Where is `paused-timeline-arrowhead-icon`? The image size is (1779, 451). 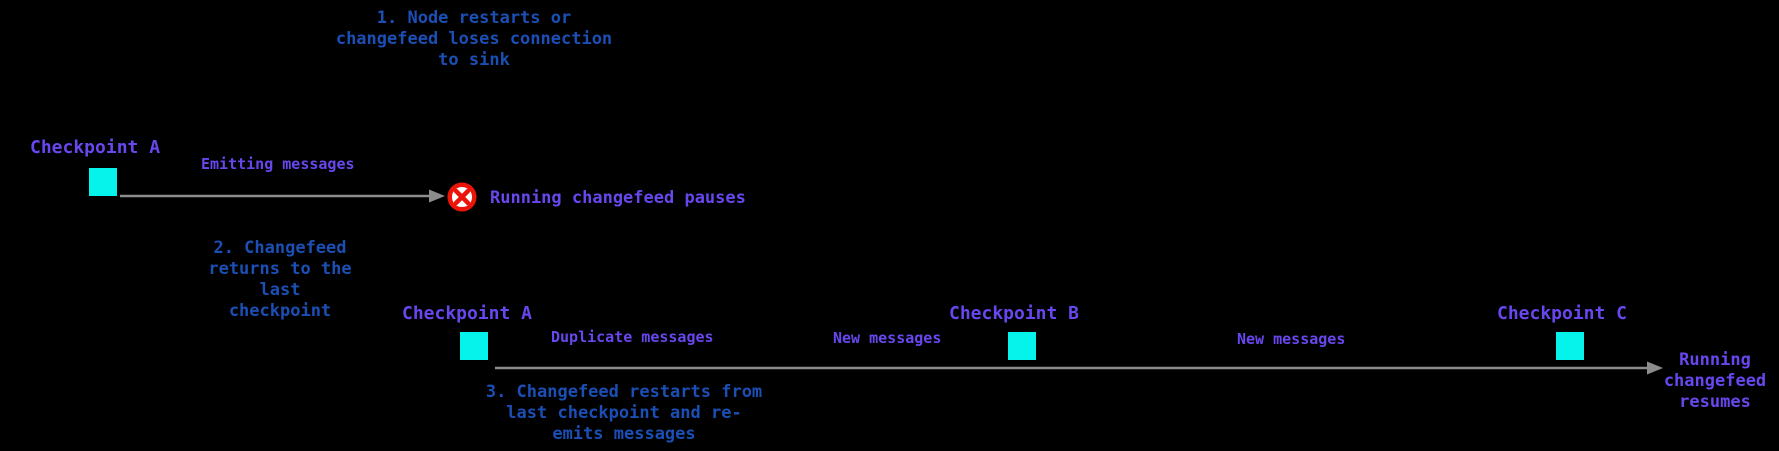
paused-timeline-arrowhead-icon is located at coordinates (437, 196).